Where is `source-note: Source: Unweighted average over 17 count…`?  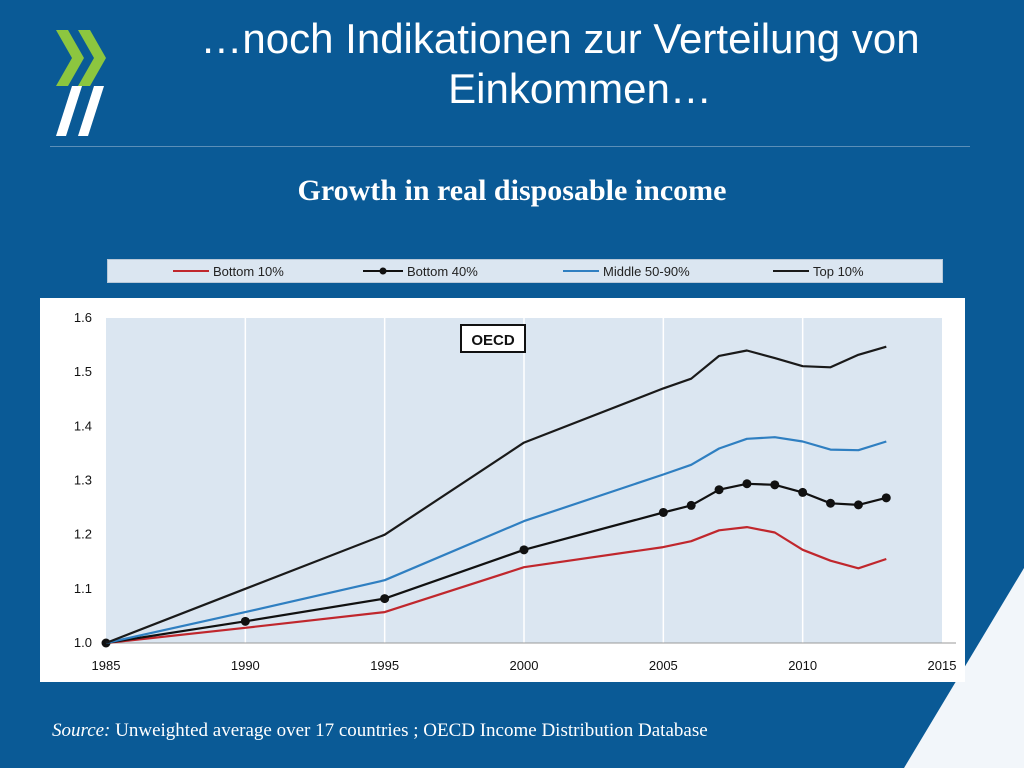
source-note: Source: Unweighted average over 17 count… is located at coordinates (380, 731).